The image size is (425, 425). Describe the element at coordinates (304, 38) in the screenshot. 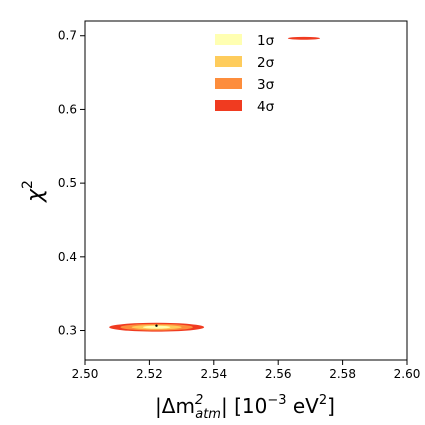

I see `region-2-4sigma` at that location.